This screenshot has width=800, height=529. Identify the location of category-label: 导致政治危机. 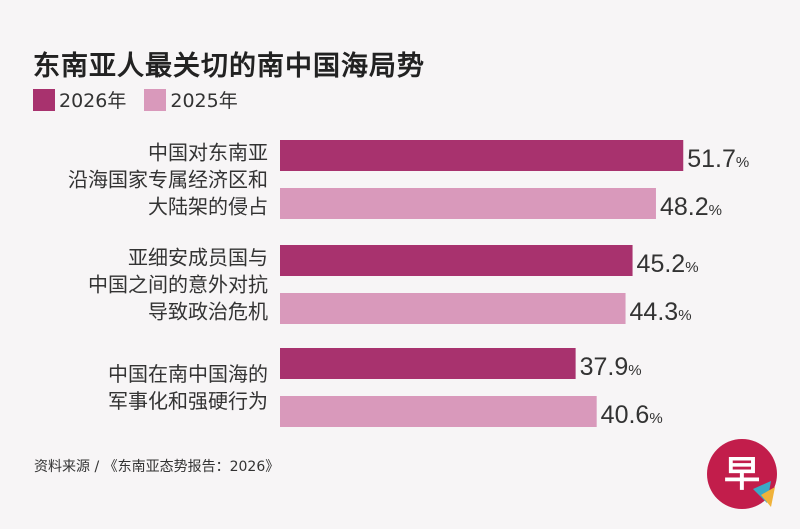
(208, 312).